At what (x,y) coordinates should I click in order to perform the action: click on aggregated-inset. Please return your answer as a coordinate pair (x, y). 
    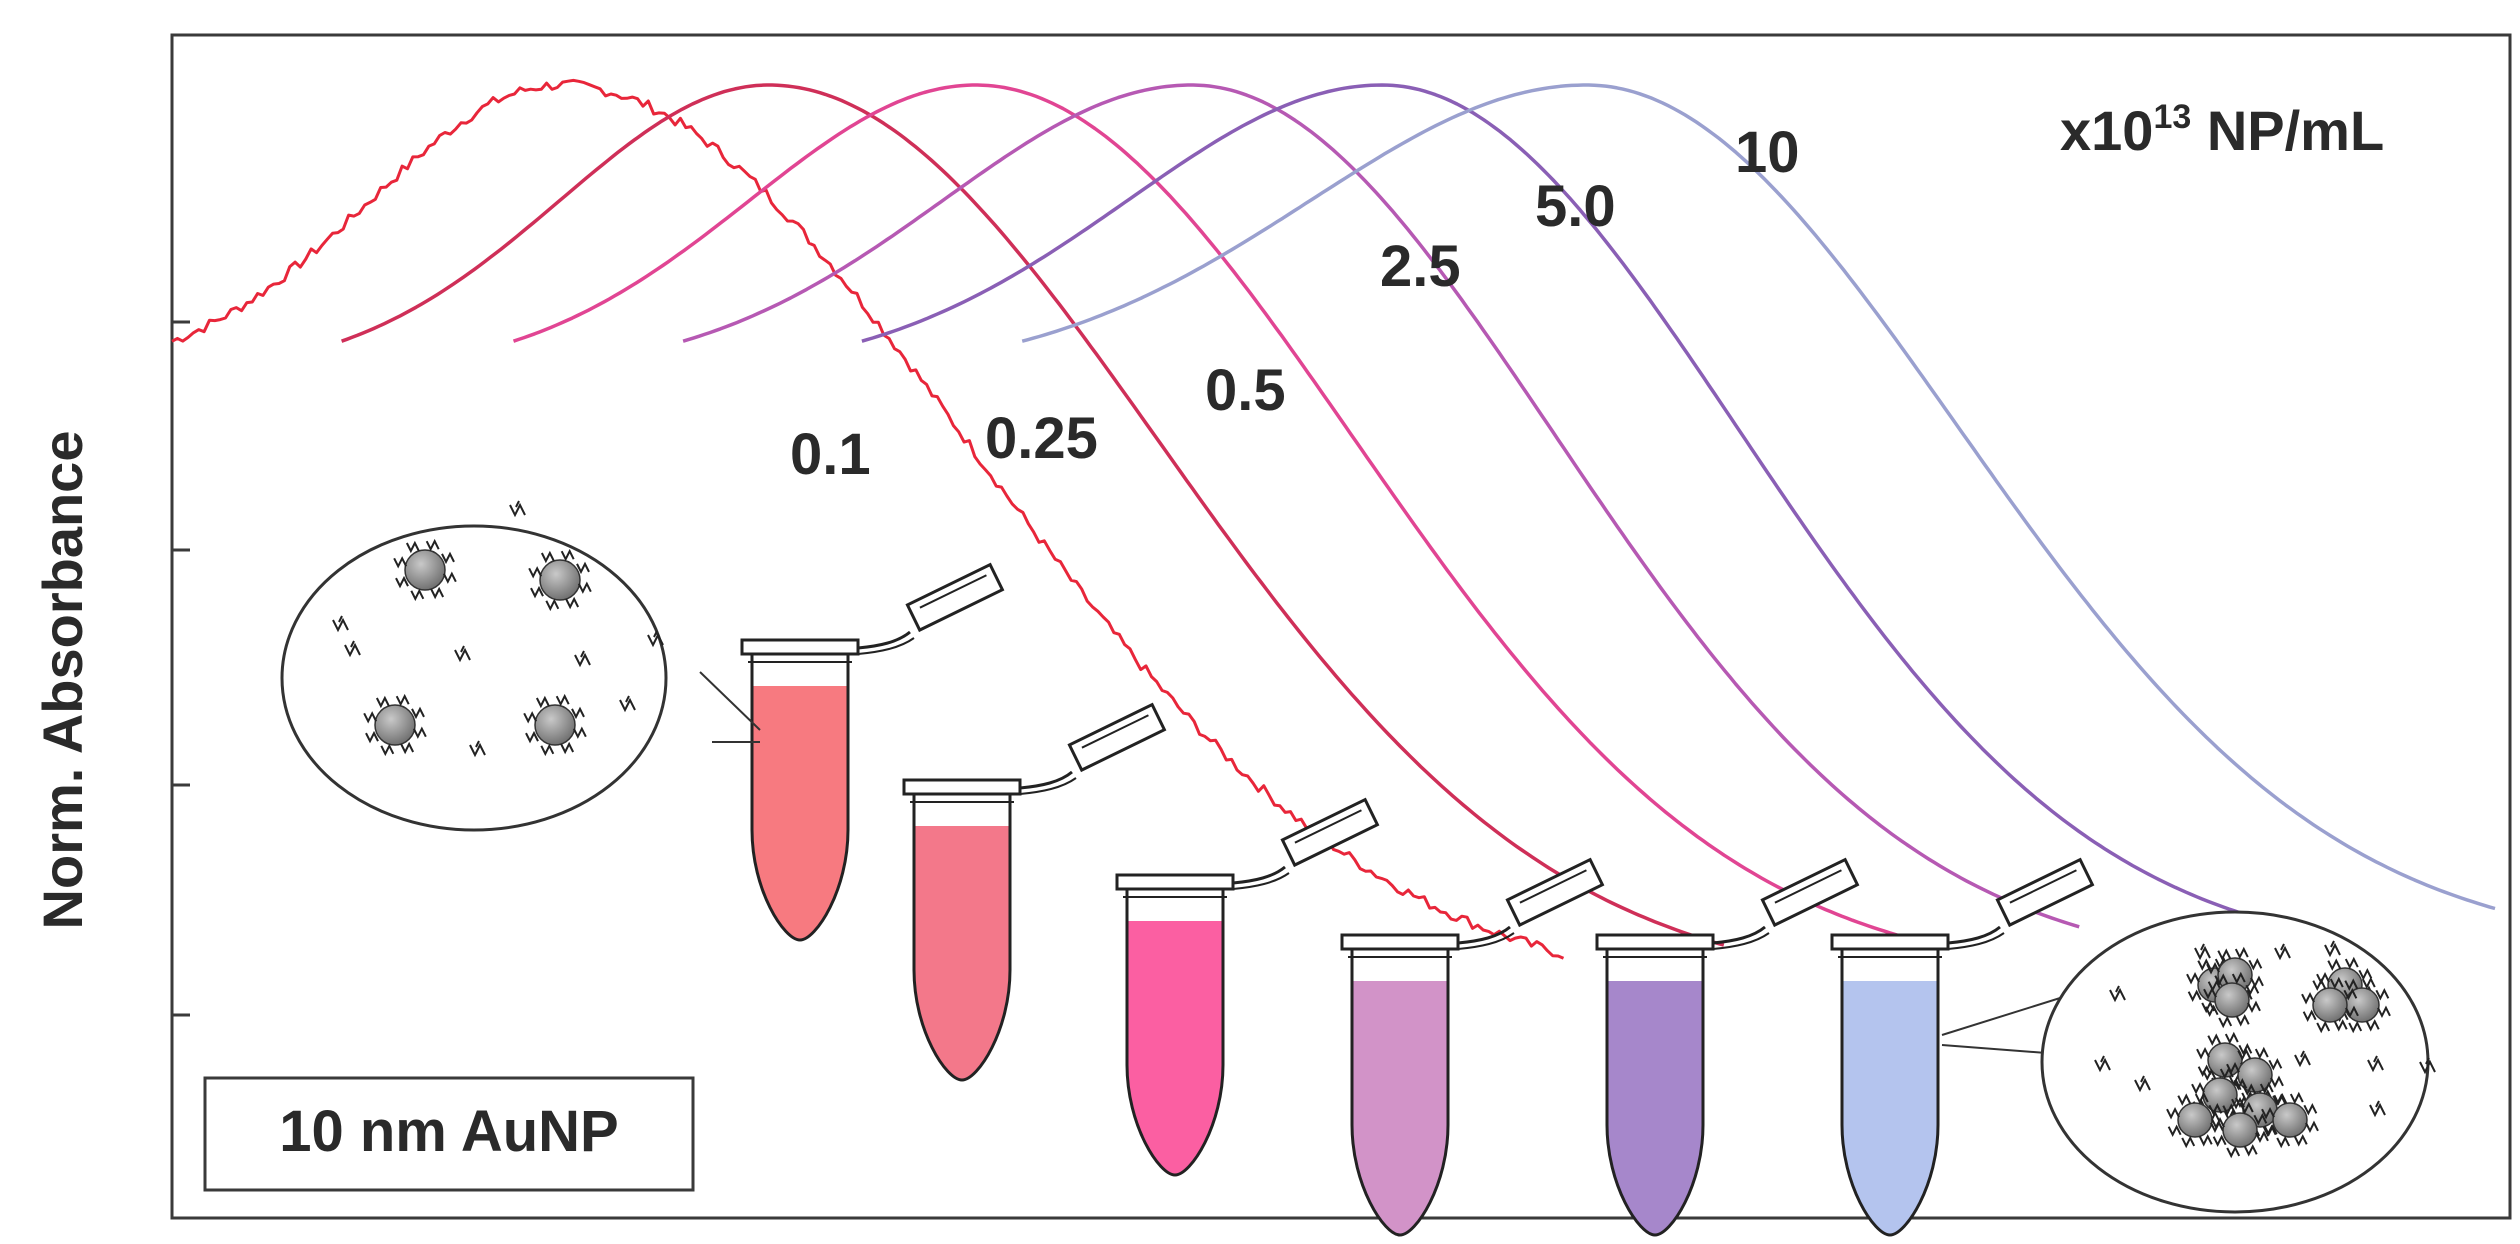
    Looking at the image, I should click on (2188, 1062).